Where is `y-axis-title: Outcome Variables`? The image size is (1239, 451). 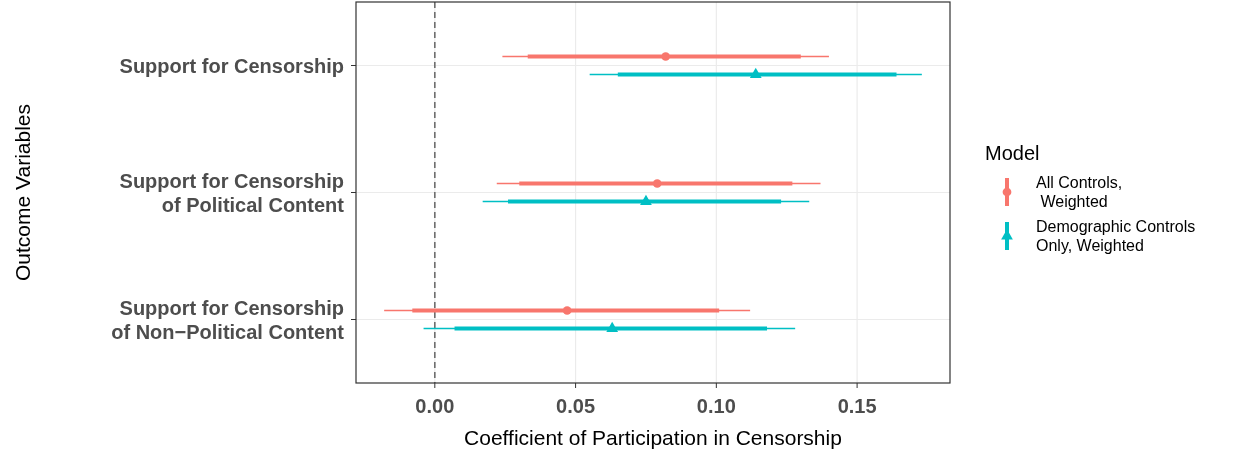
y-axis-title: Outcome Variables is located at coordinates (22, 192).